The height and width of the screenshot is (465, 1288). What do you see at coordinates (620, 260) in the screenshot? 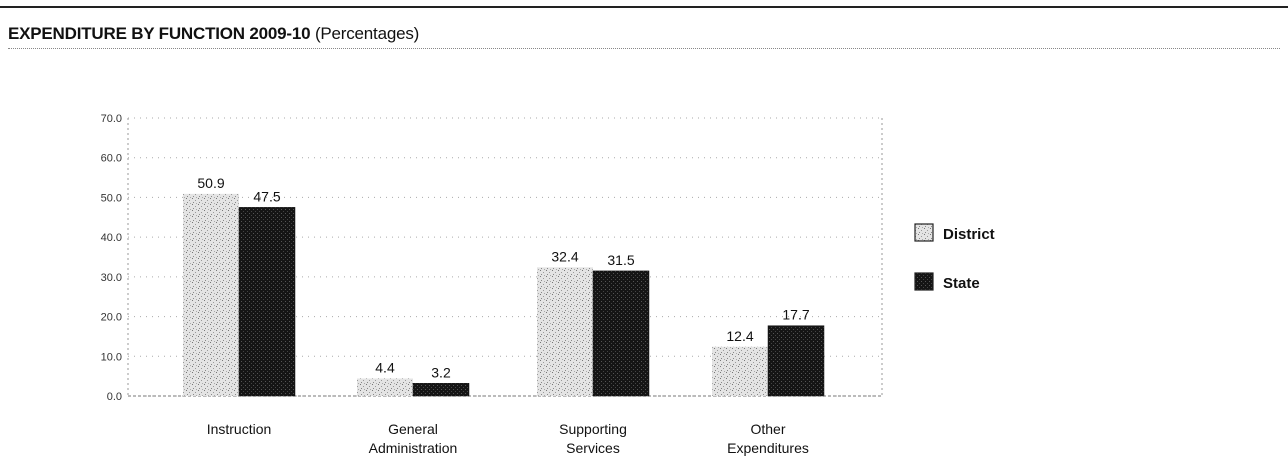
I see `data-label-state: 31.5` at bounding box center [620, 260].